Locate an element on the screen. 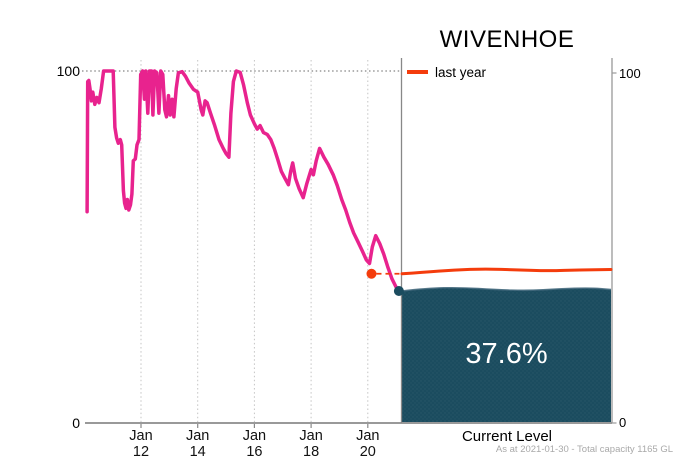 This screenshot has height=476, width=680. x-tick-label: Jan 16 is located at coordinates (254, 444).